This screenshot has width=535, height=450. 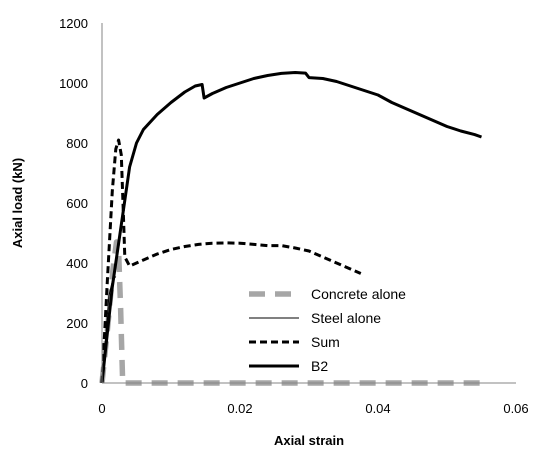 I want to click on legend-label-steel-alone: Steel alone, so click(x=346, y=318).